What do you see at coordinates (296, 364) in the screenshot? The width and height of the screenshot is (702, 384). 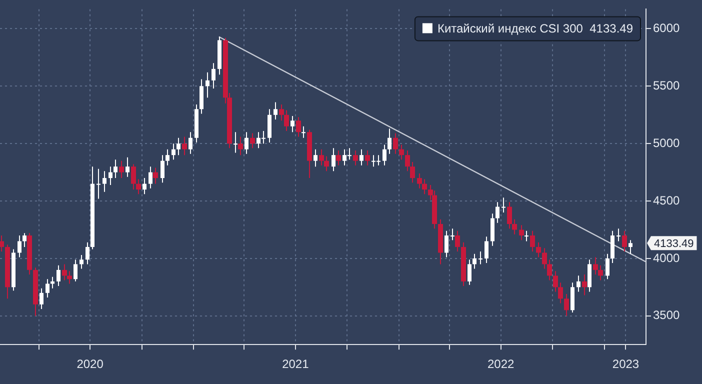 I see `x-tick-label: 2021` at bounding box center [296, 364].